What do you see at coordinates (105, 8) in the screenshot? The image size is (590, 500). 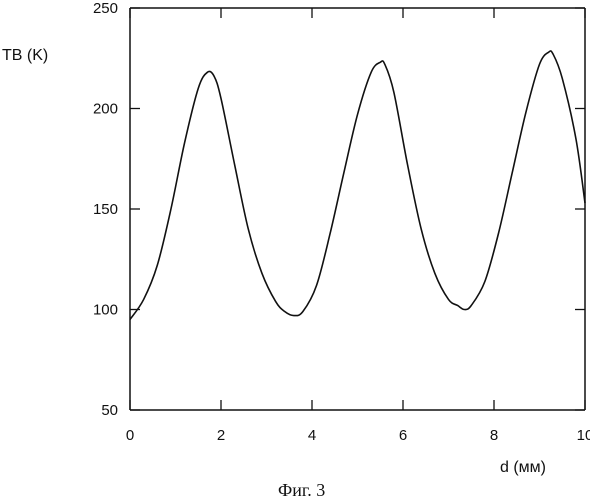 I see `y-tick-label: 250` at bounding box center [105, 8].